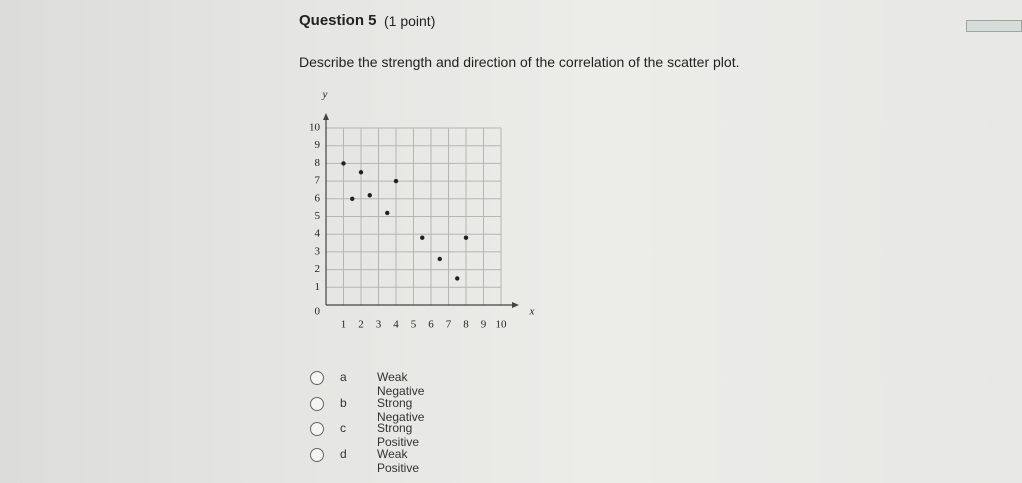 The image size is (1022, 483). Describe the element at coordinates (343, 402) in the screenshot. I see `option-letter: b` at that location.